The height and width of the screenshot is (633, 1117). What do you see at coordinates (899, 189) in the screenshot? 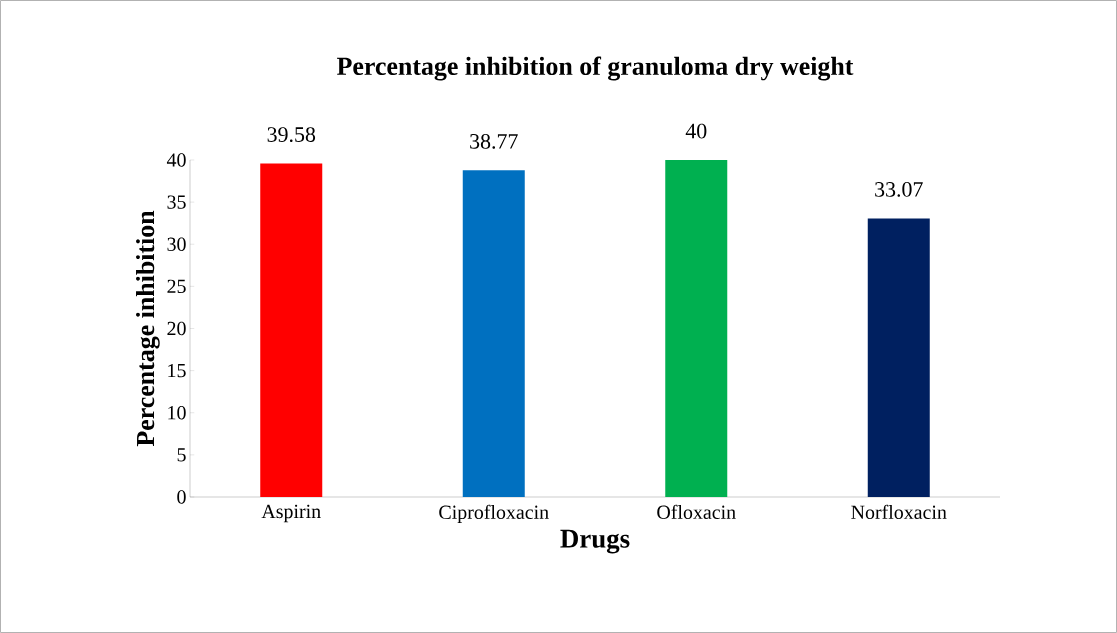
I see `data-label: 33.07` at bounding box center [899, 189].